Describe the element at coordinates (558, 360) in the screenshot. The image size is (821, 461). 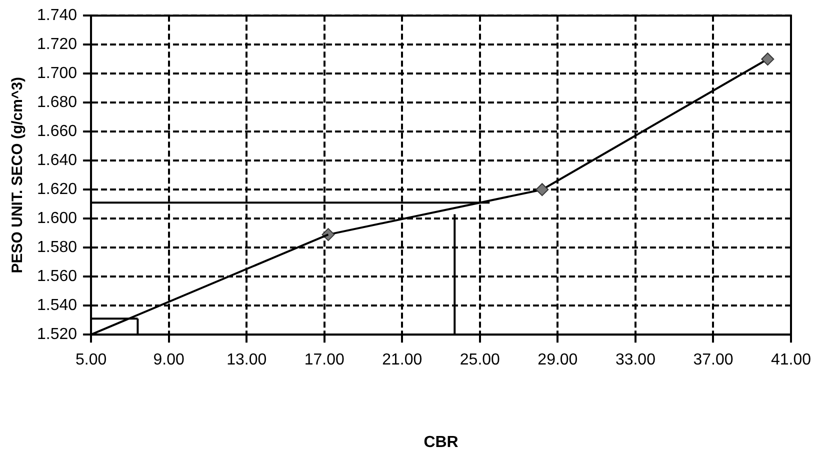
I see `x-tick-label: 29.00` at that location.